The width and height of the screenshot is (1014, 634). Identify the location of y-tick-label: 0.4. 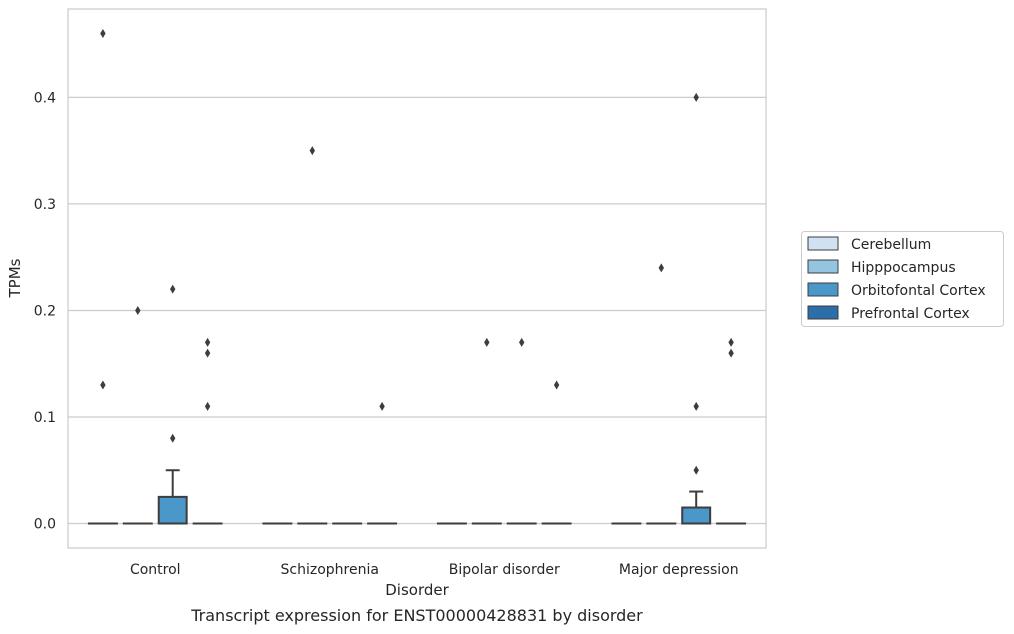
(45, 98).